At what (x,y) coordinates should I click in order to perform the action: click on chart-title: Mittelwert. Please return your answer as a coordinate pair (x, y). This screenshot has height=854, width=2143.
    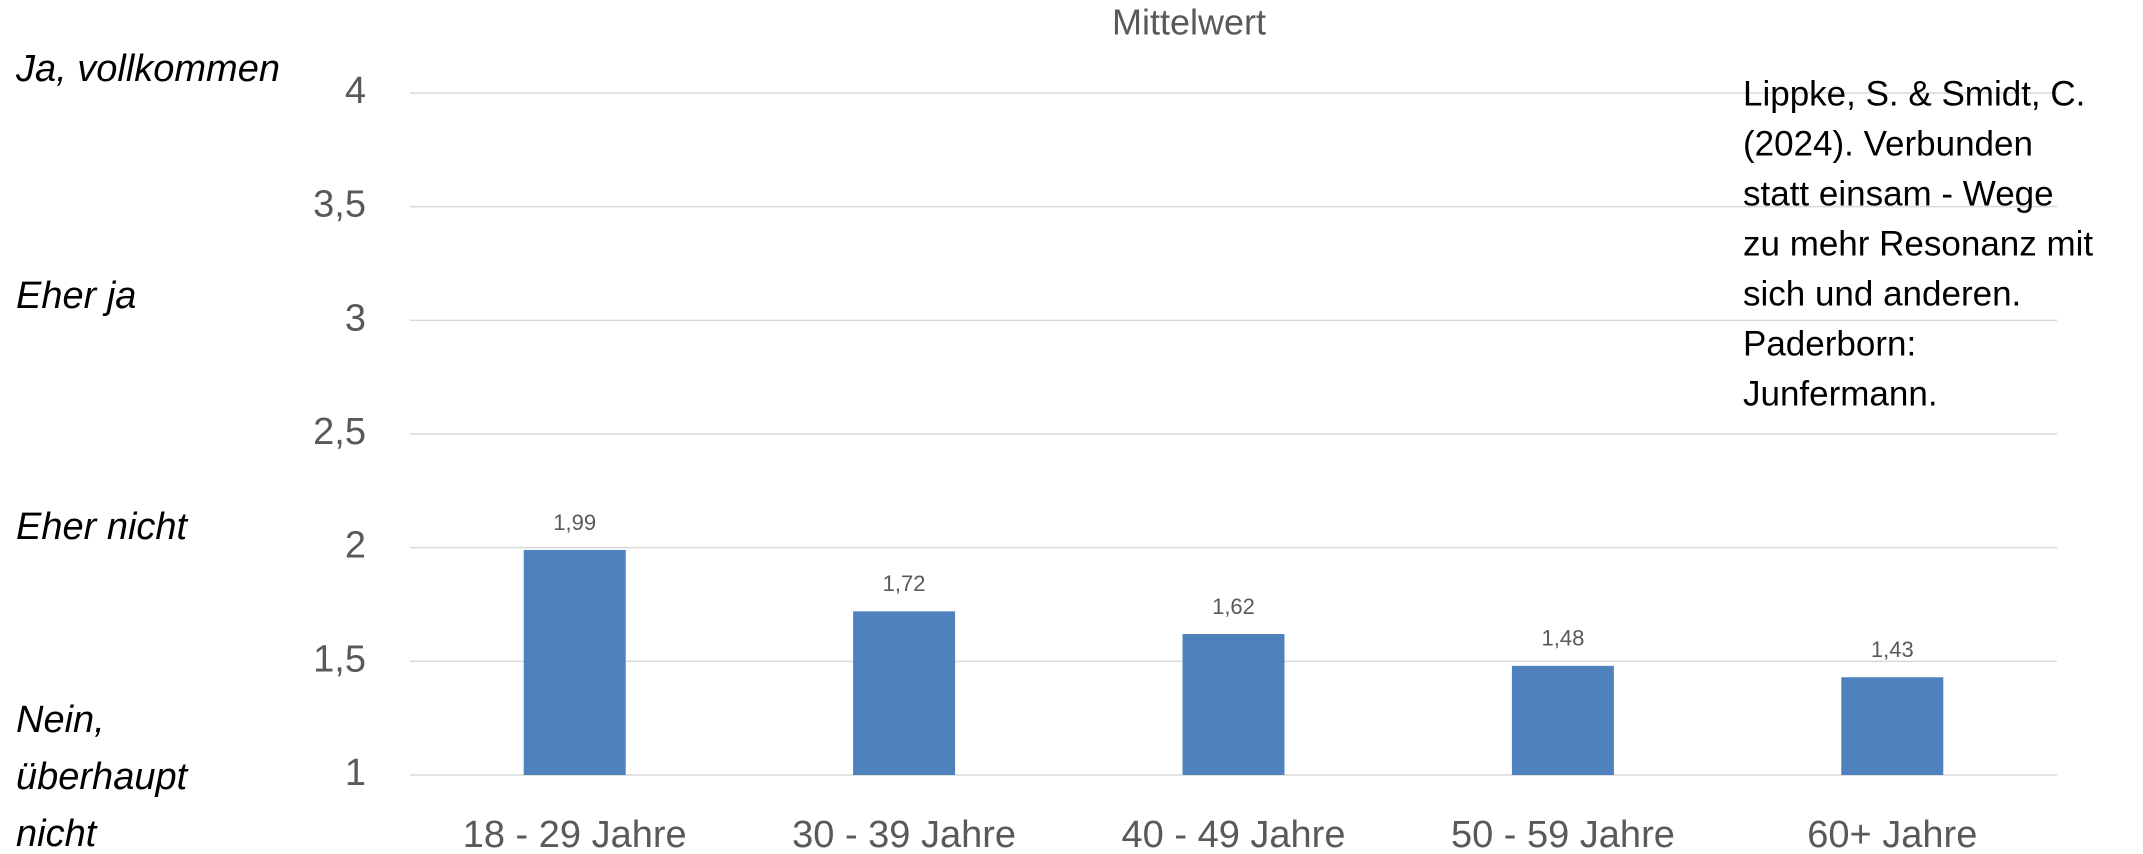
    Looking at the image, I should click on (1189, 22).